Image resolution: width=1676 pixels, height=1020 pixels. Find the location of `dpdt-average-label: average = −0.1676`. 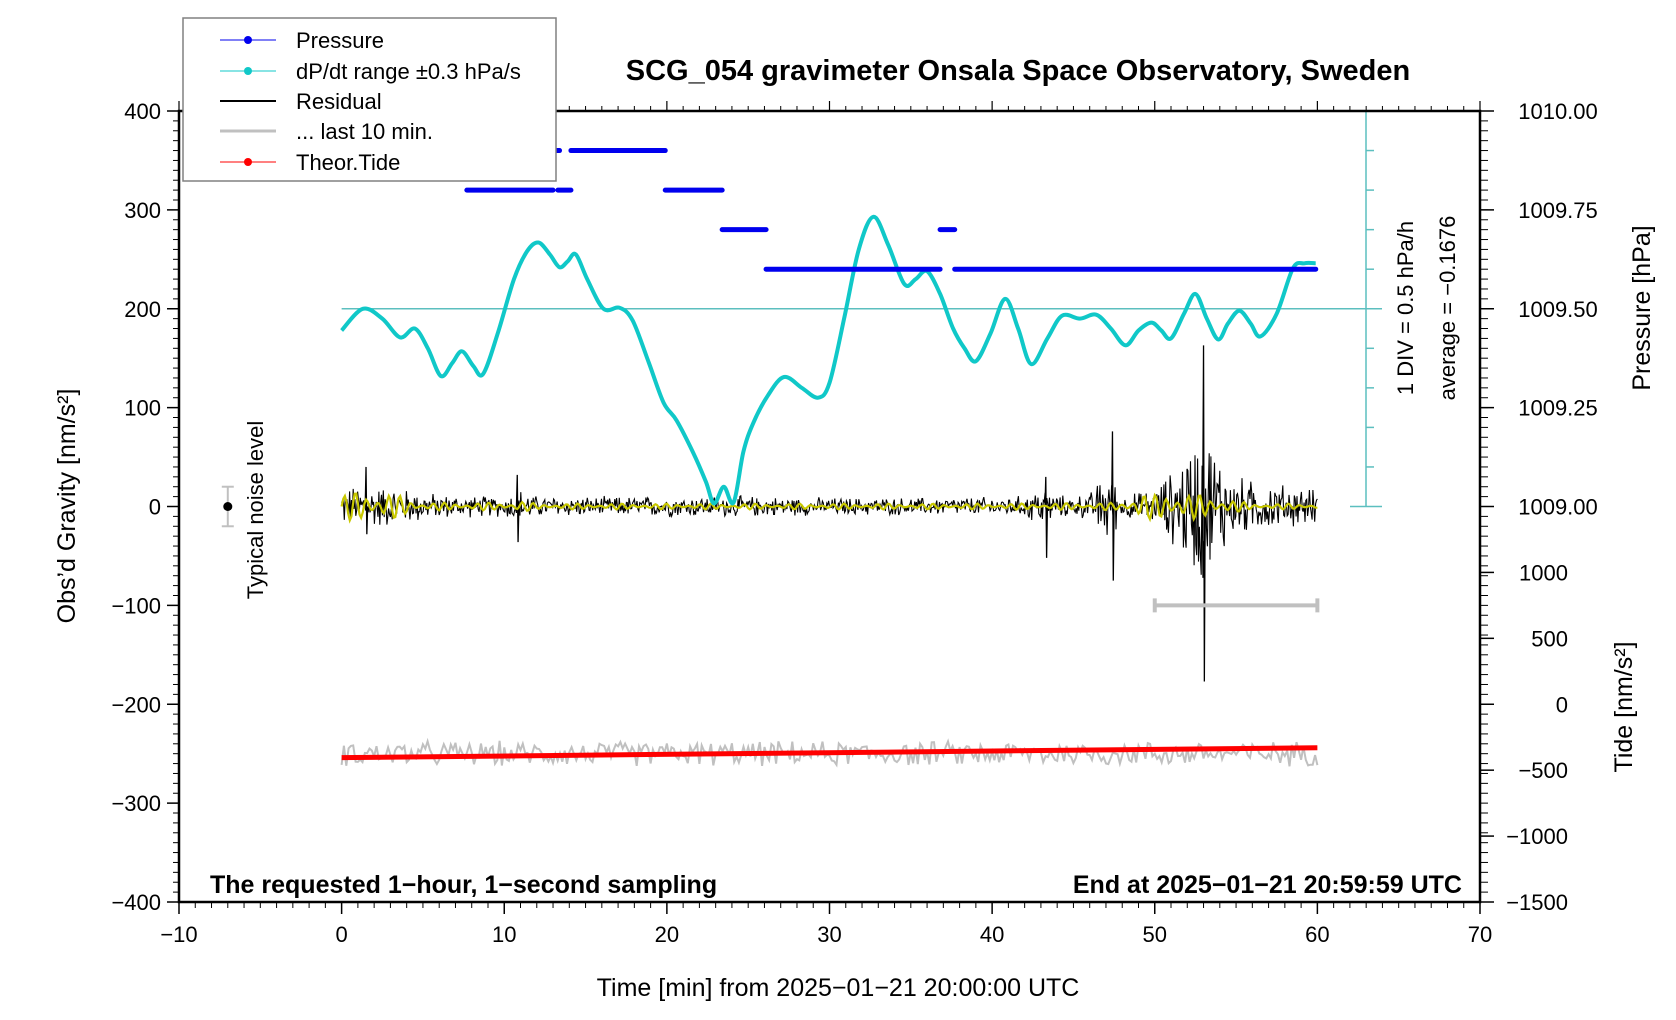

dpdt-average-label: average = −0.1676 is located at coordinates (1447, 308).